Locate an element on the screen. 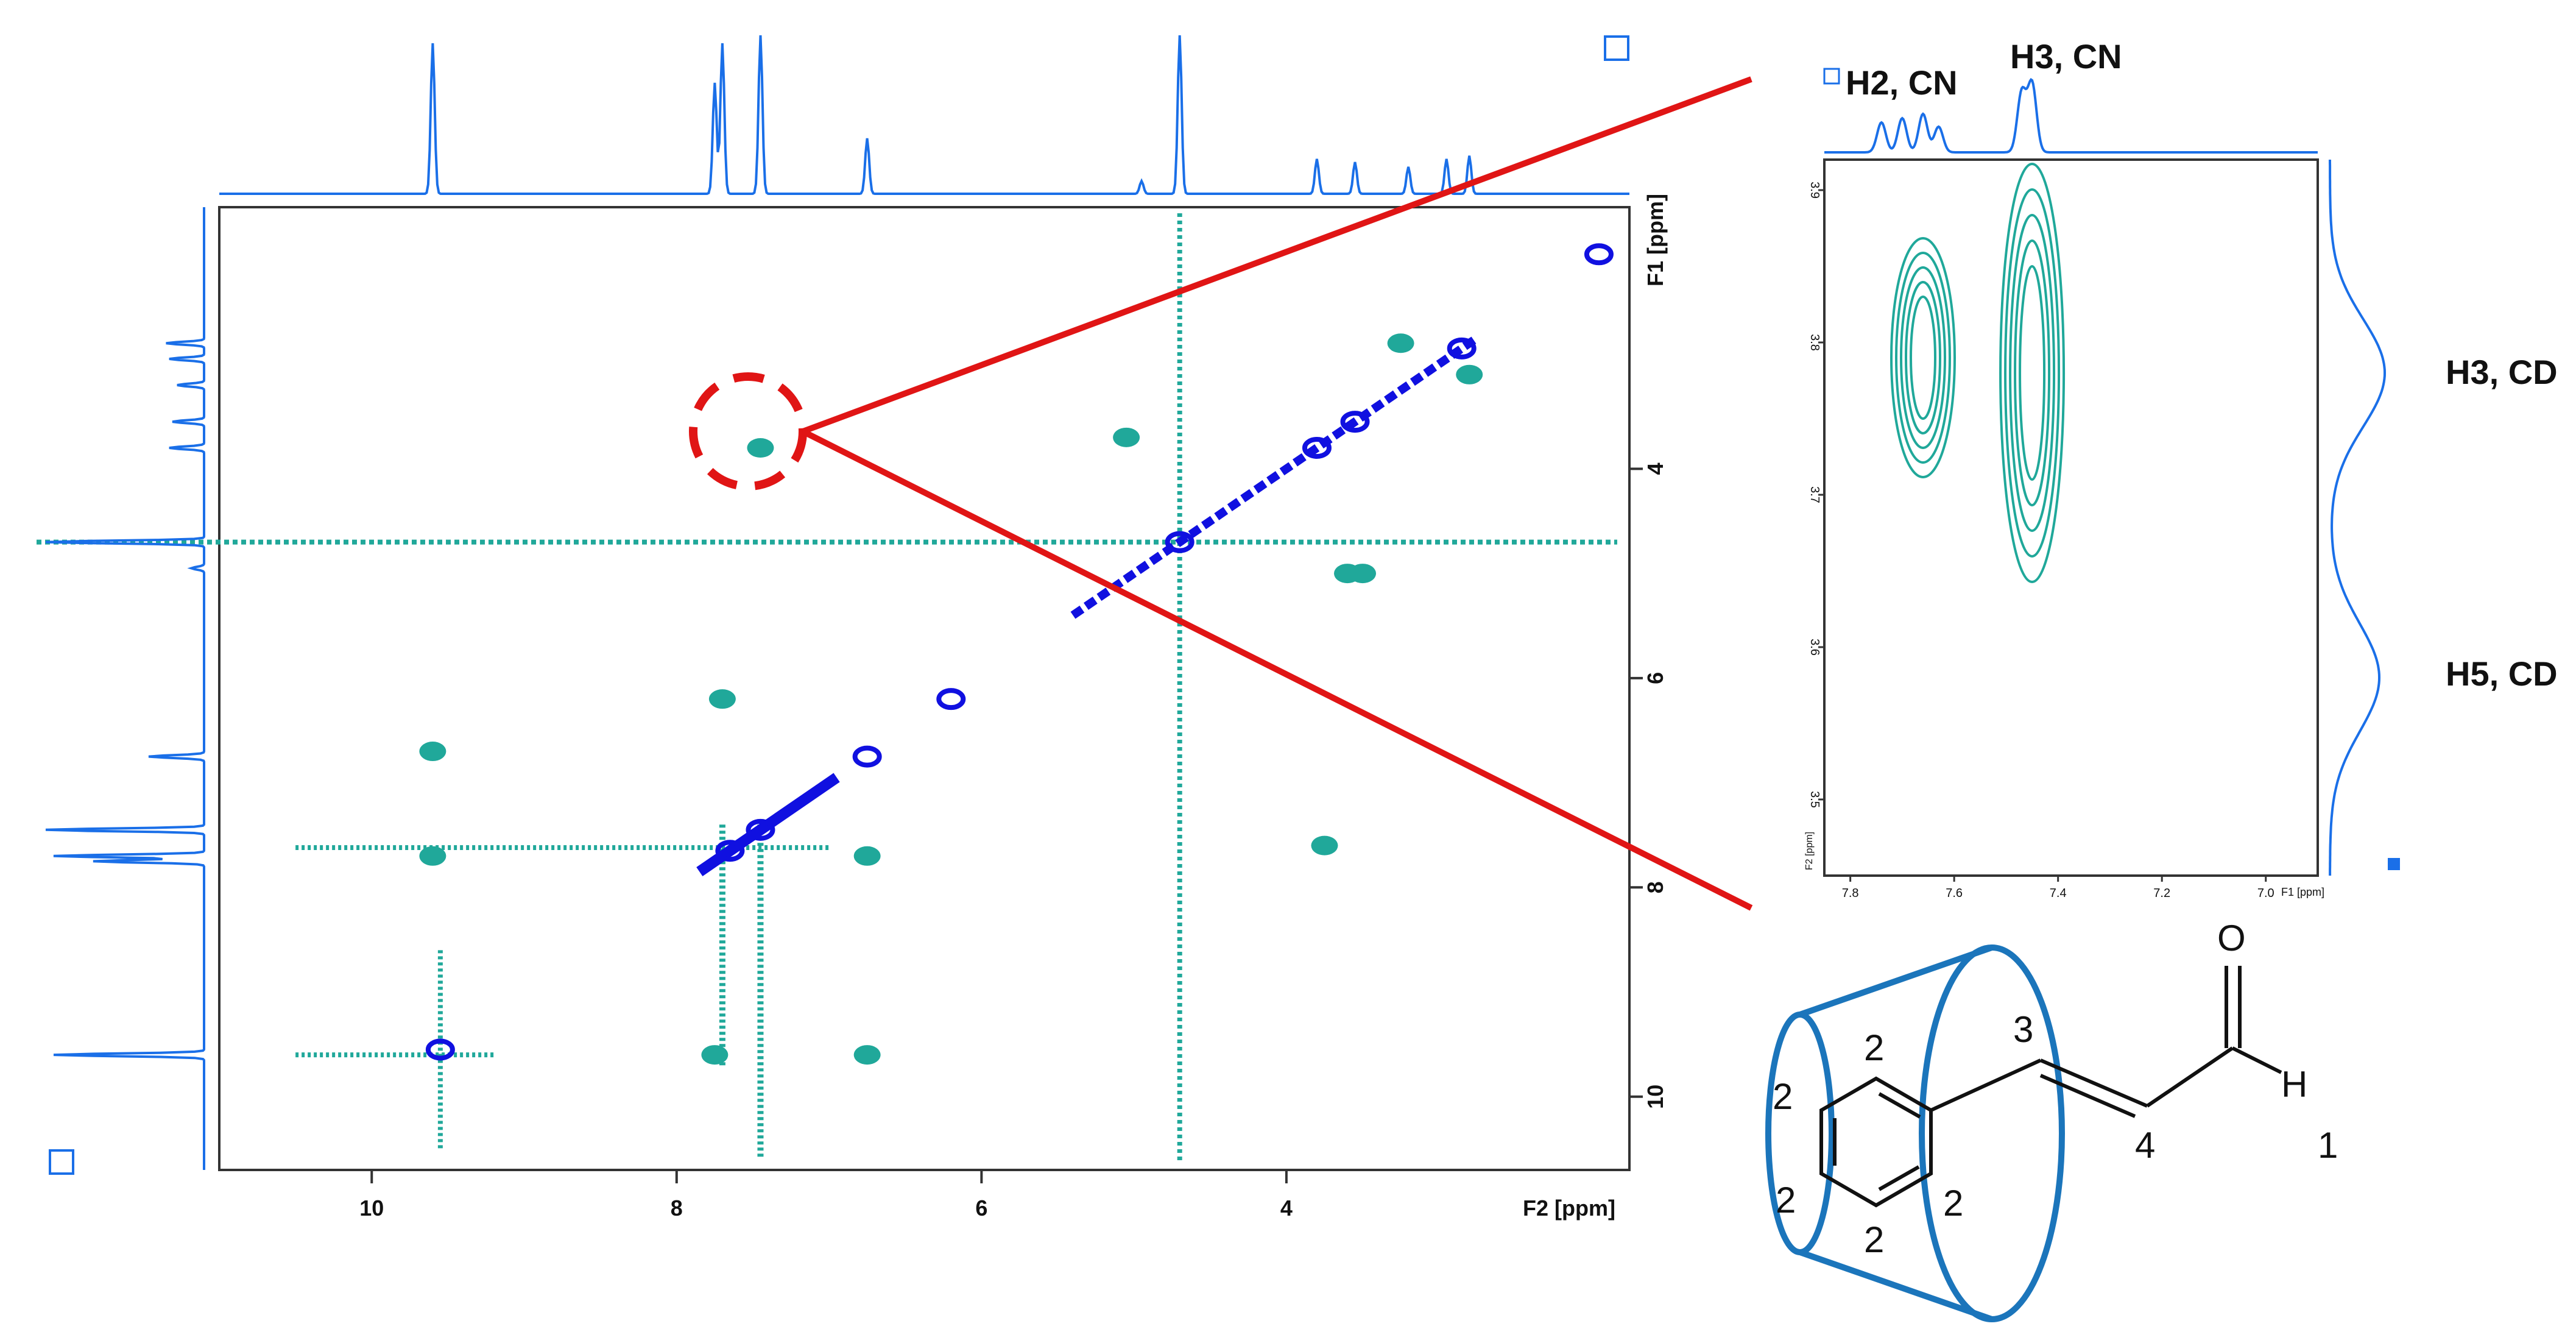 This screenshot has width=2576, height=1343. zoom-x-axis-label: F1 [ppm] is located at coordinates (2302, 892).